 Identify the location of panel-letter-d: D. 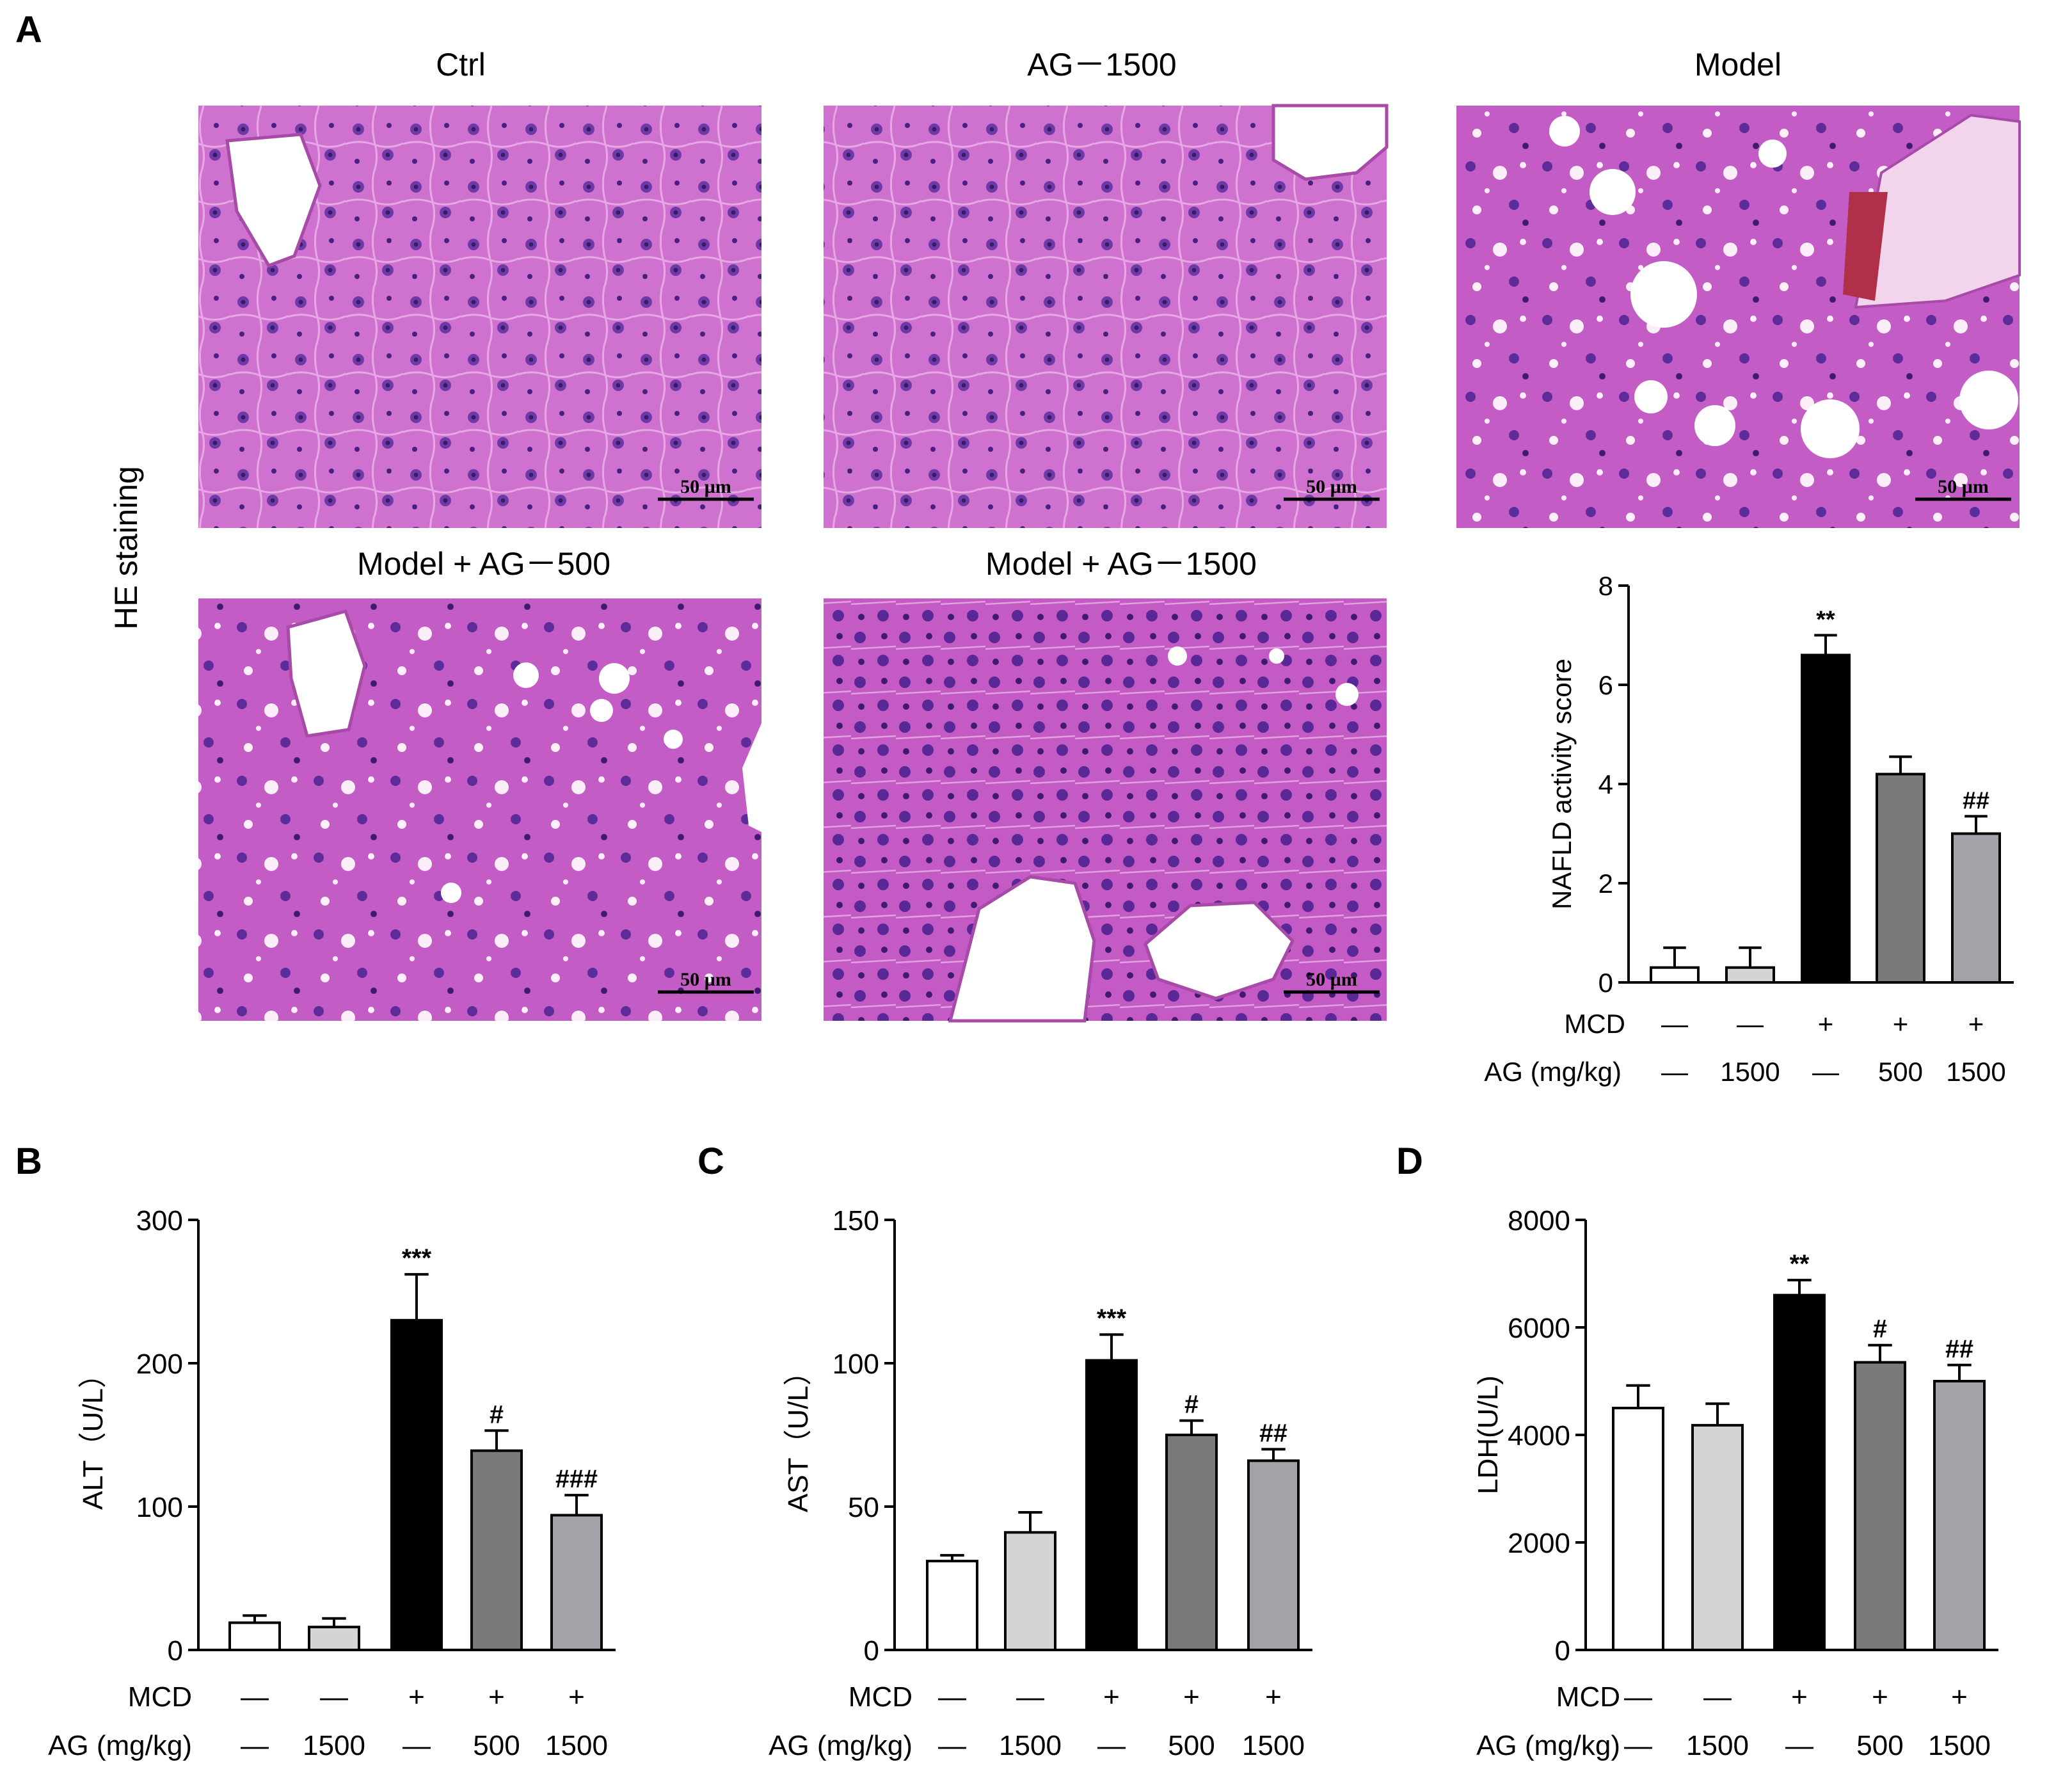
(1410, 1161).